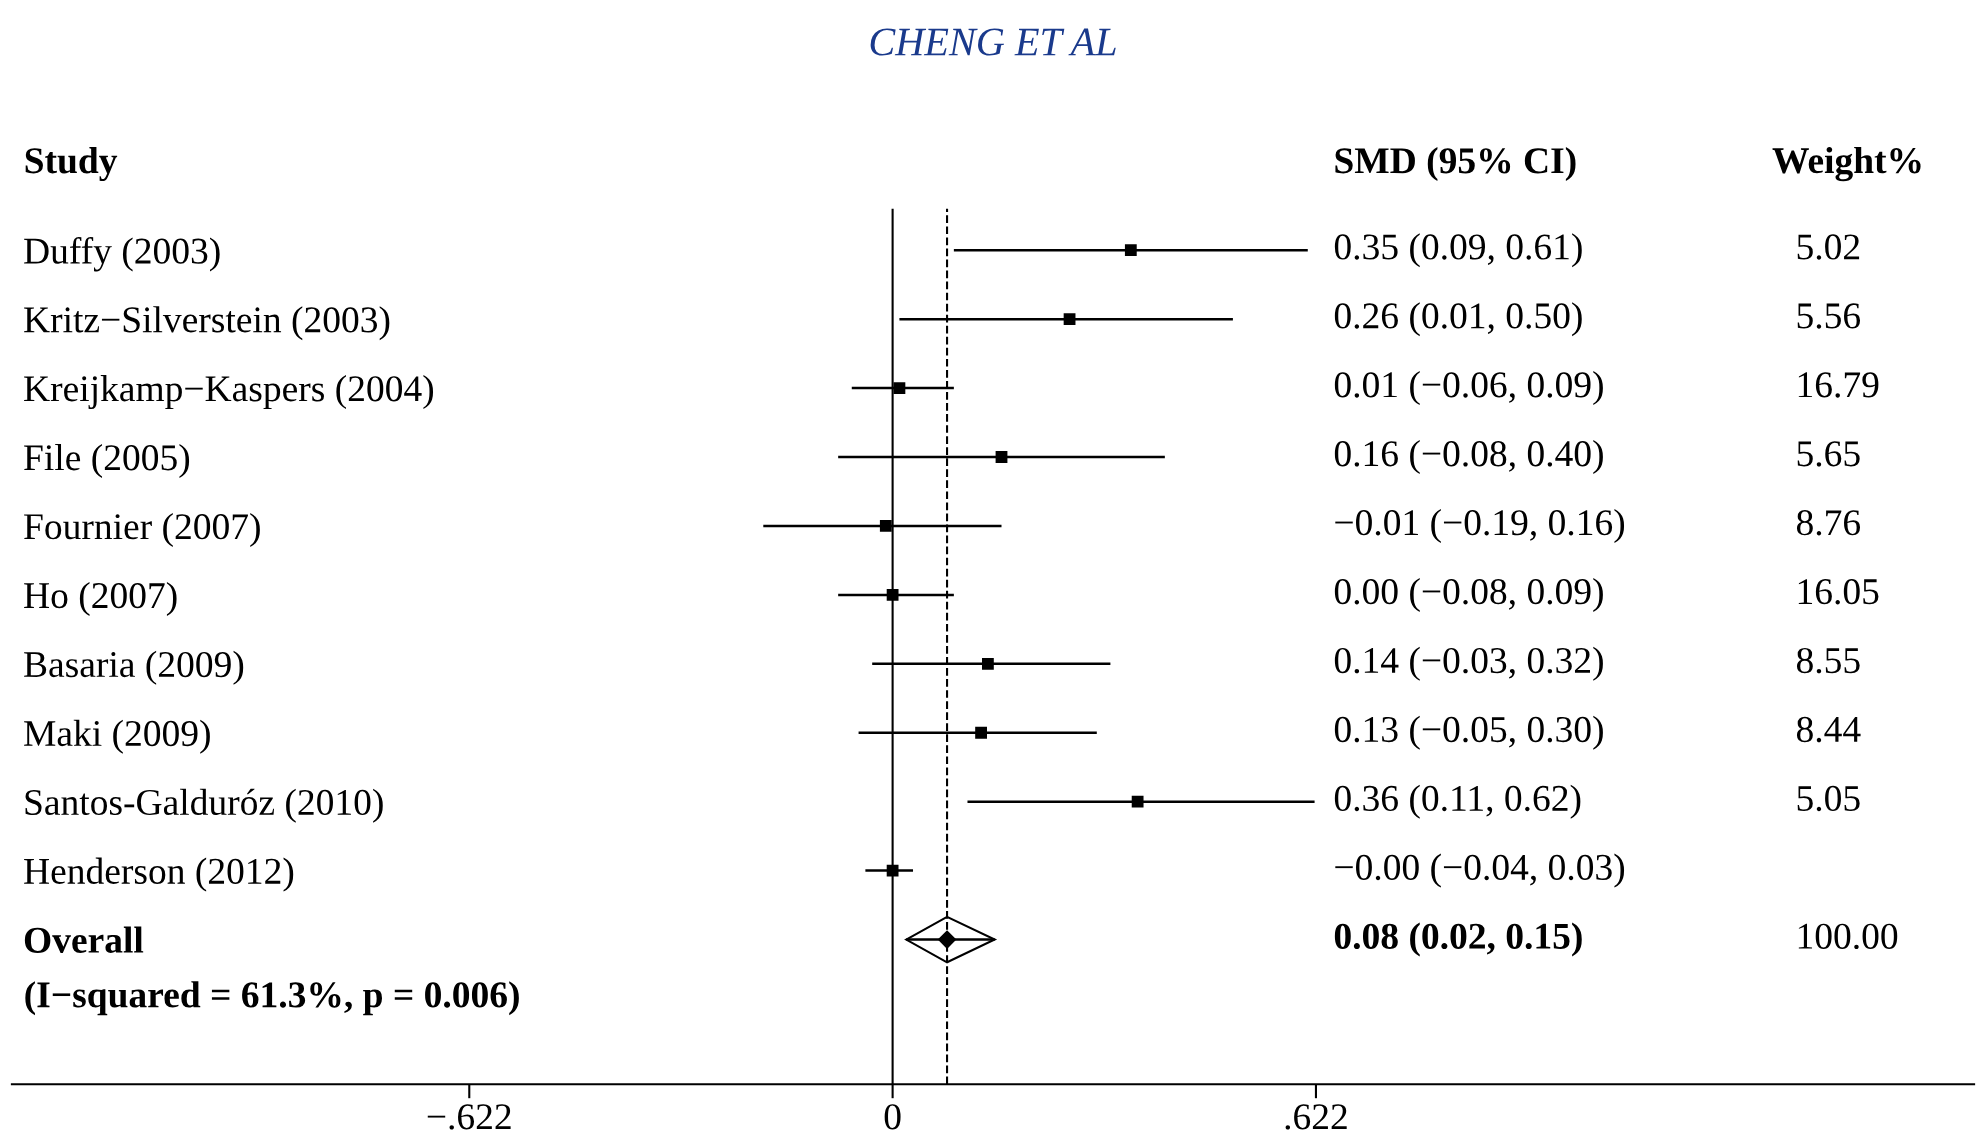  What do you see at coordinates (1828, 660) in the screenshot?
I see `annotation: 8.55` at bounding box center [1828, 660].